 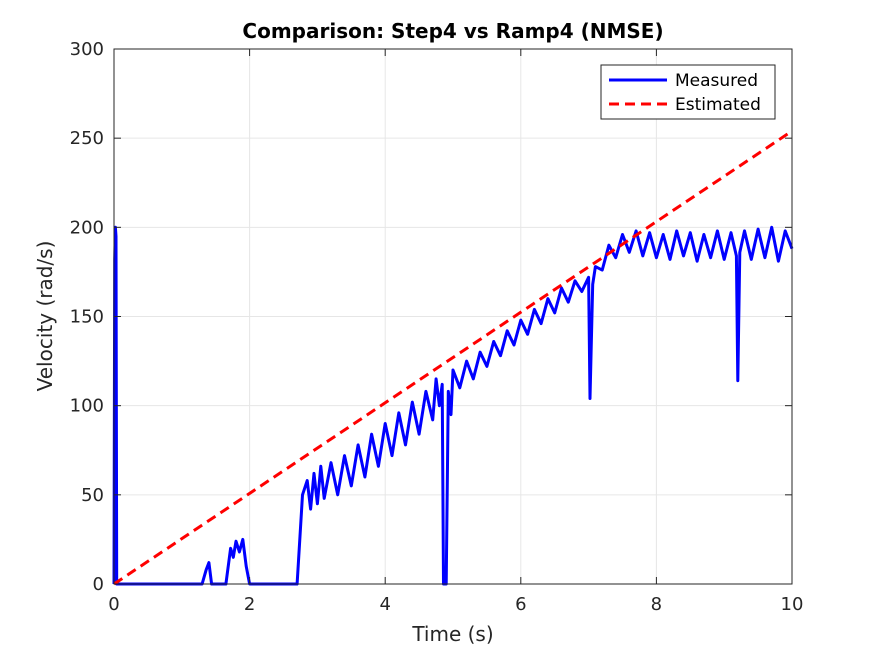 What do you see at coordinates (656, 604) in the screenshot?
I see `x-tick-label: 8` at bounding box center [656, 604].